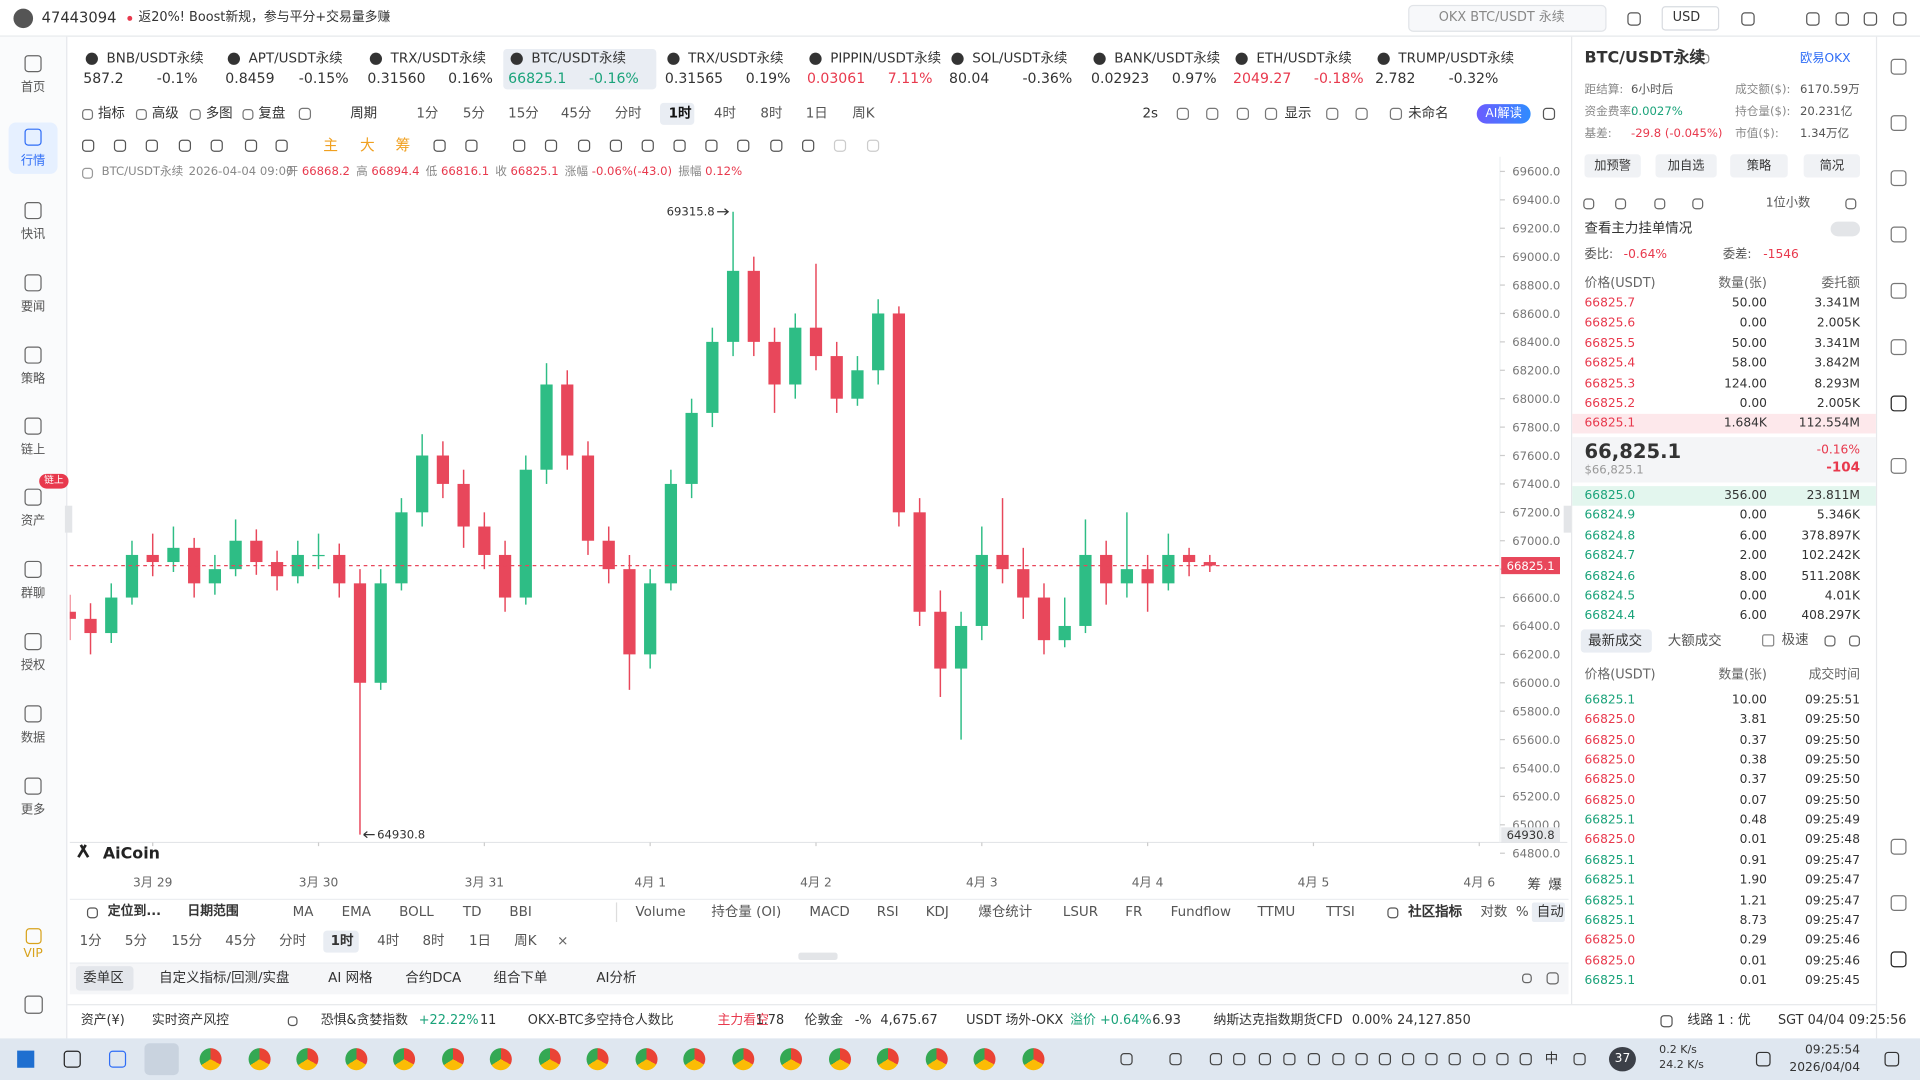  Describe the element at coordinates (33, 450) in the screenshot. I see `nav-item: 链上` at that location.